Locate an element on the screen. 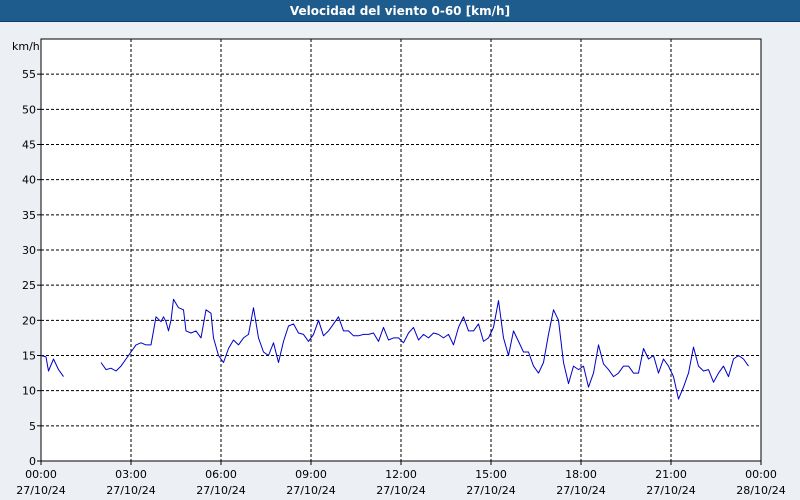 The width and height of the screenshot is (800, 500). y-tick-label: 55 is located at coordinates (29, 74).